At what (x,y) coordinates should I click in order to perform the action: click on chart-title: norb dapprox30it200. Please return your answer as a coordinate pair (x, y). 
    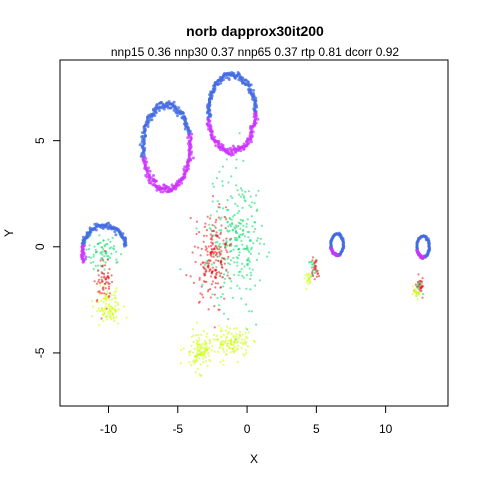
    Looking at the image, I should click on (255, 31).